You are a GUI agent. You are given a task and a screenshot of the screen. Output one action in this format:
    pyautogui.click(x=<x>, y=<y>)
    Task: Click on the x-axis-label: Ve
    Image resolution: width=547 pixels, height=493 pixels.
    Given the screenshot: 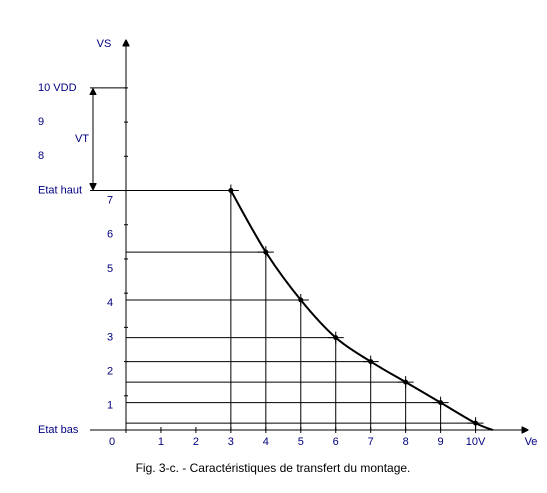 What is the action you would take?
    pyautogui.click(x=531, y=442)
    